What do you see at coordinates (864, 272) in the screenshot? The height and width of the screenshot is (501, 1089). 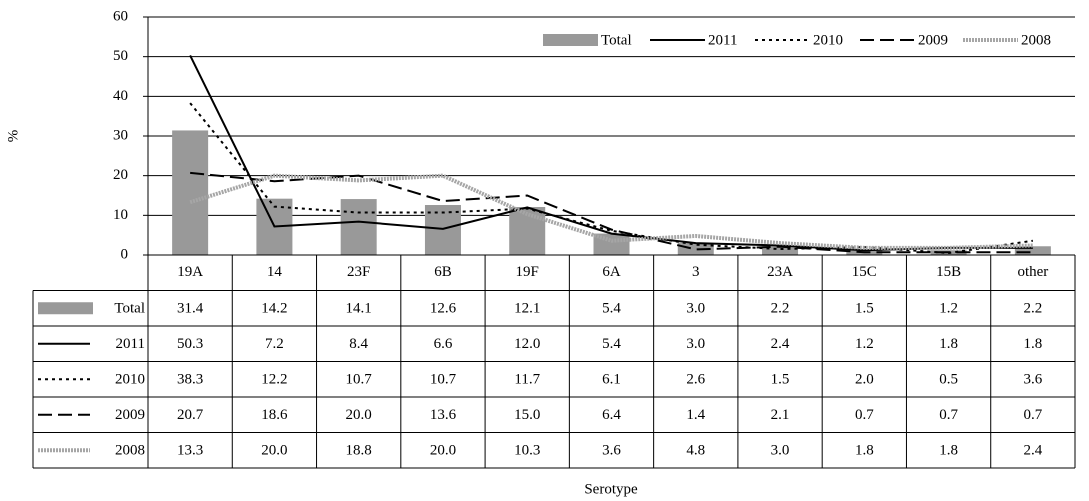 I see `x-tick-label: 15C` at bounding box center [864, 272].